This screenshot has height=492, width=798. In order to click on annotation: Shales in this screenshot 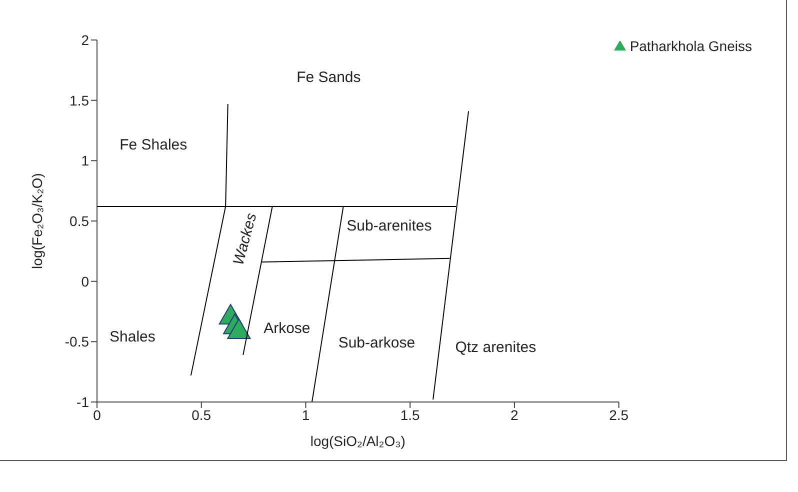, I will do `click(133, 337)`.